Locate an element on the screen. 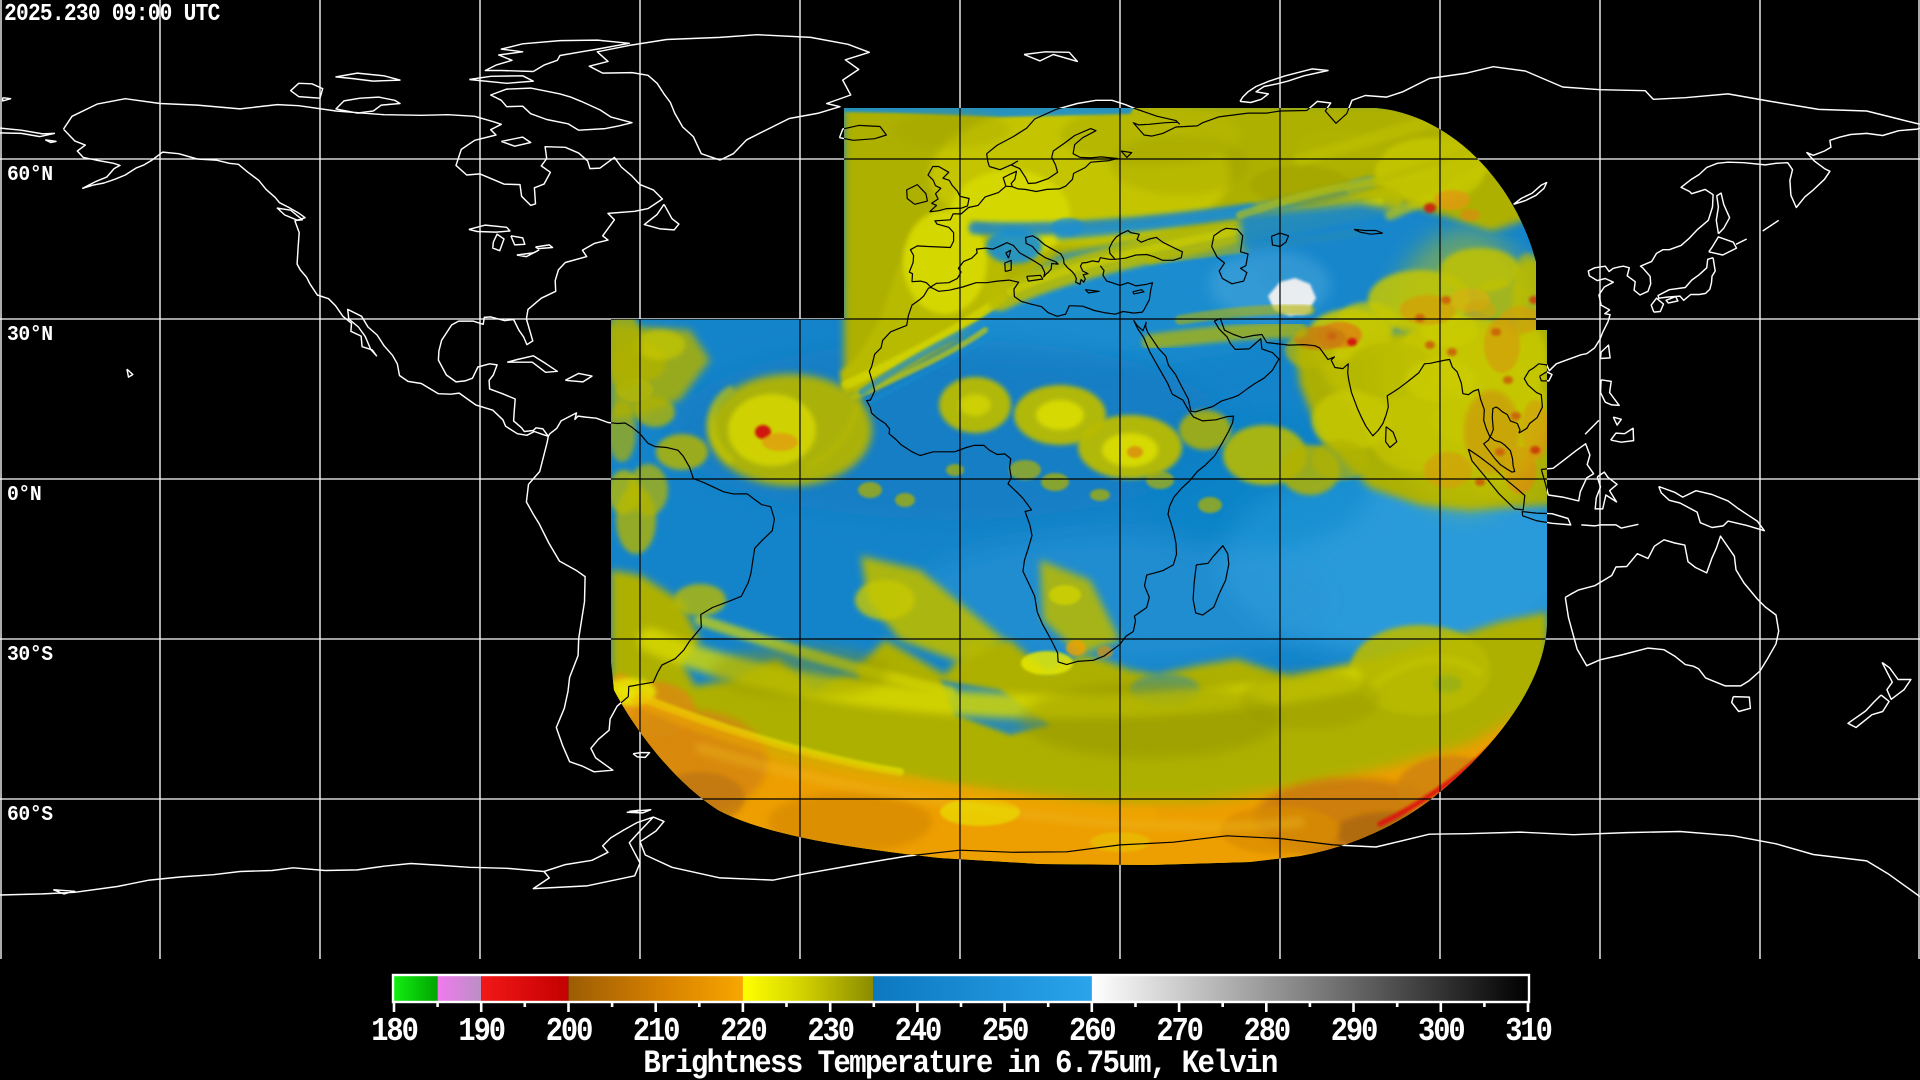 This screenshot has width=1920, height=1080. svg-text: 220 is located at coordinates (743, 1031).